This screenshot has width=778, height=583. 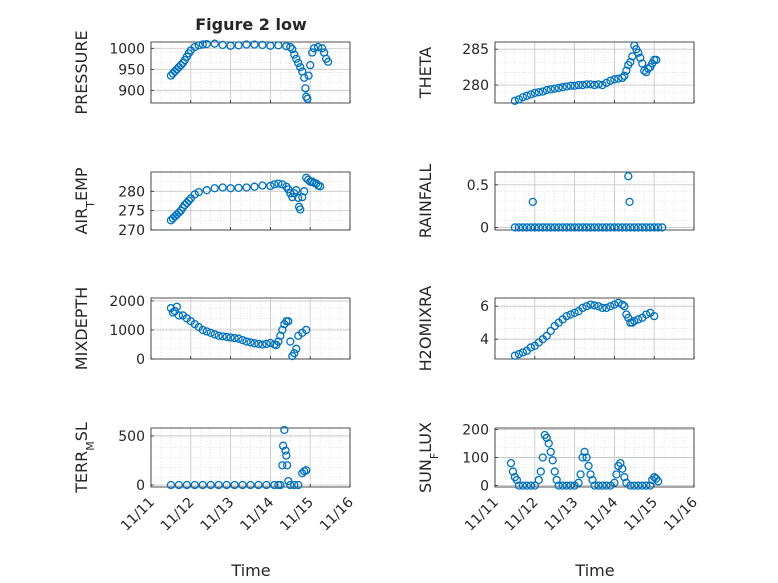 I want to click on y-tick-label: 0, so click(x=140, y=486).